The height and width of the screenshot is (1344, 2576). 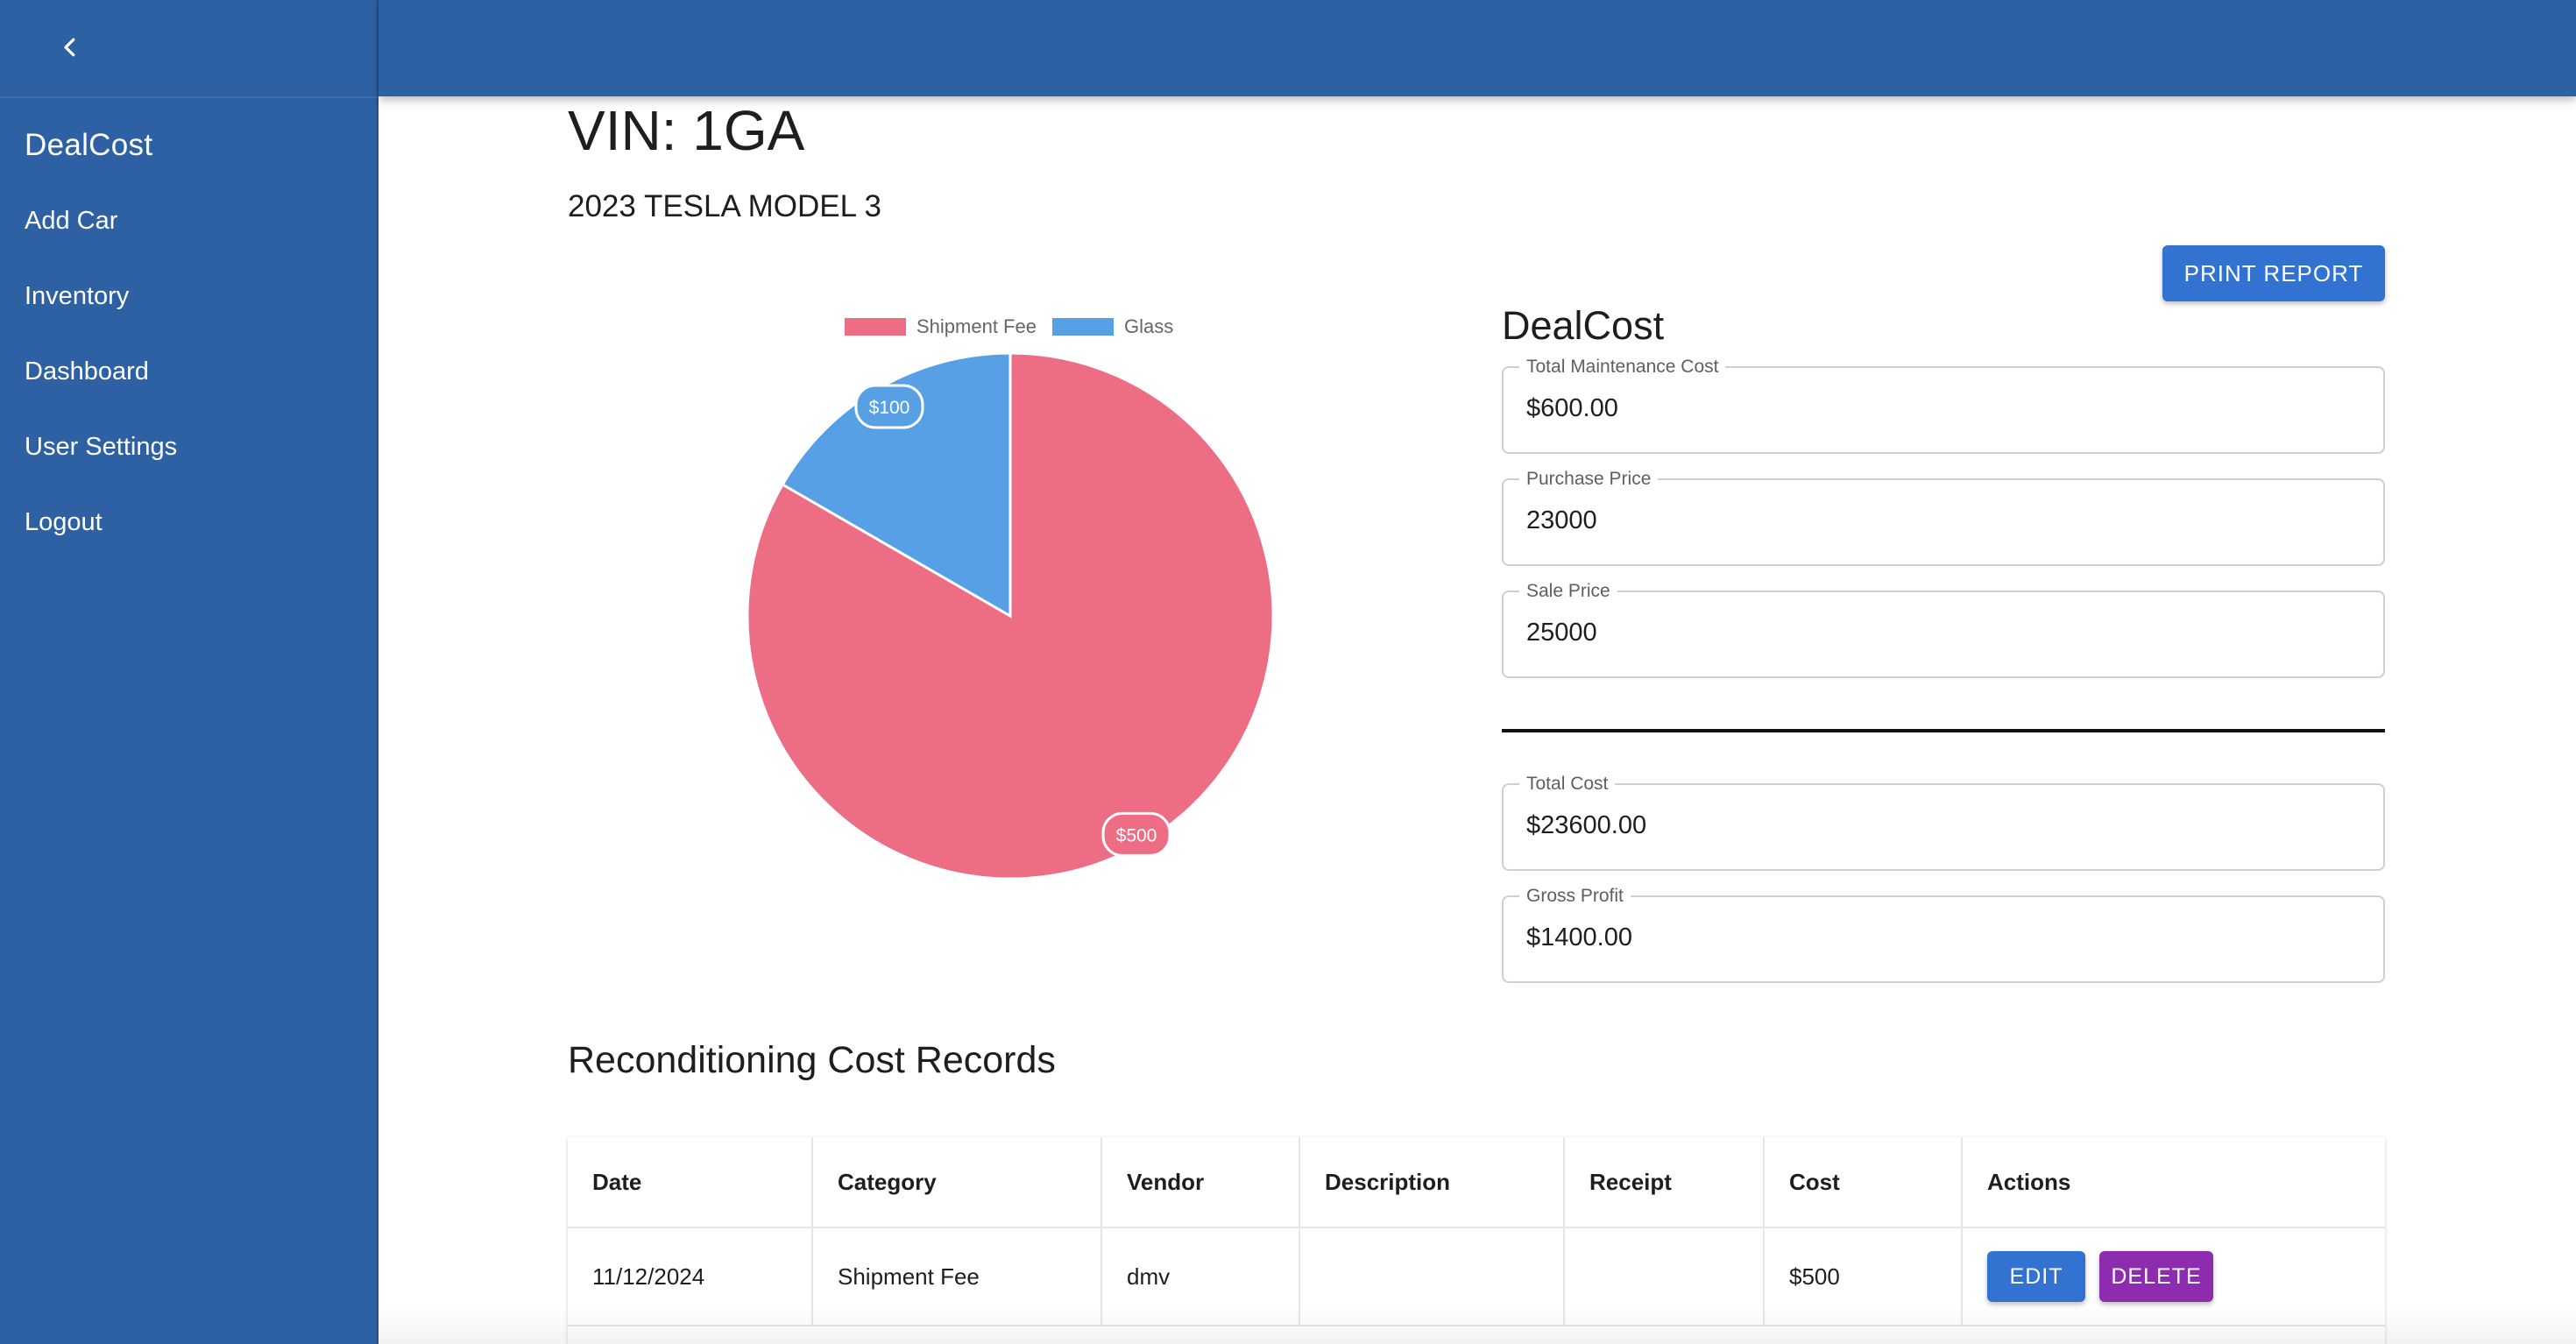 I want to click on purchase-price-input, so click(x=1920, y=520).